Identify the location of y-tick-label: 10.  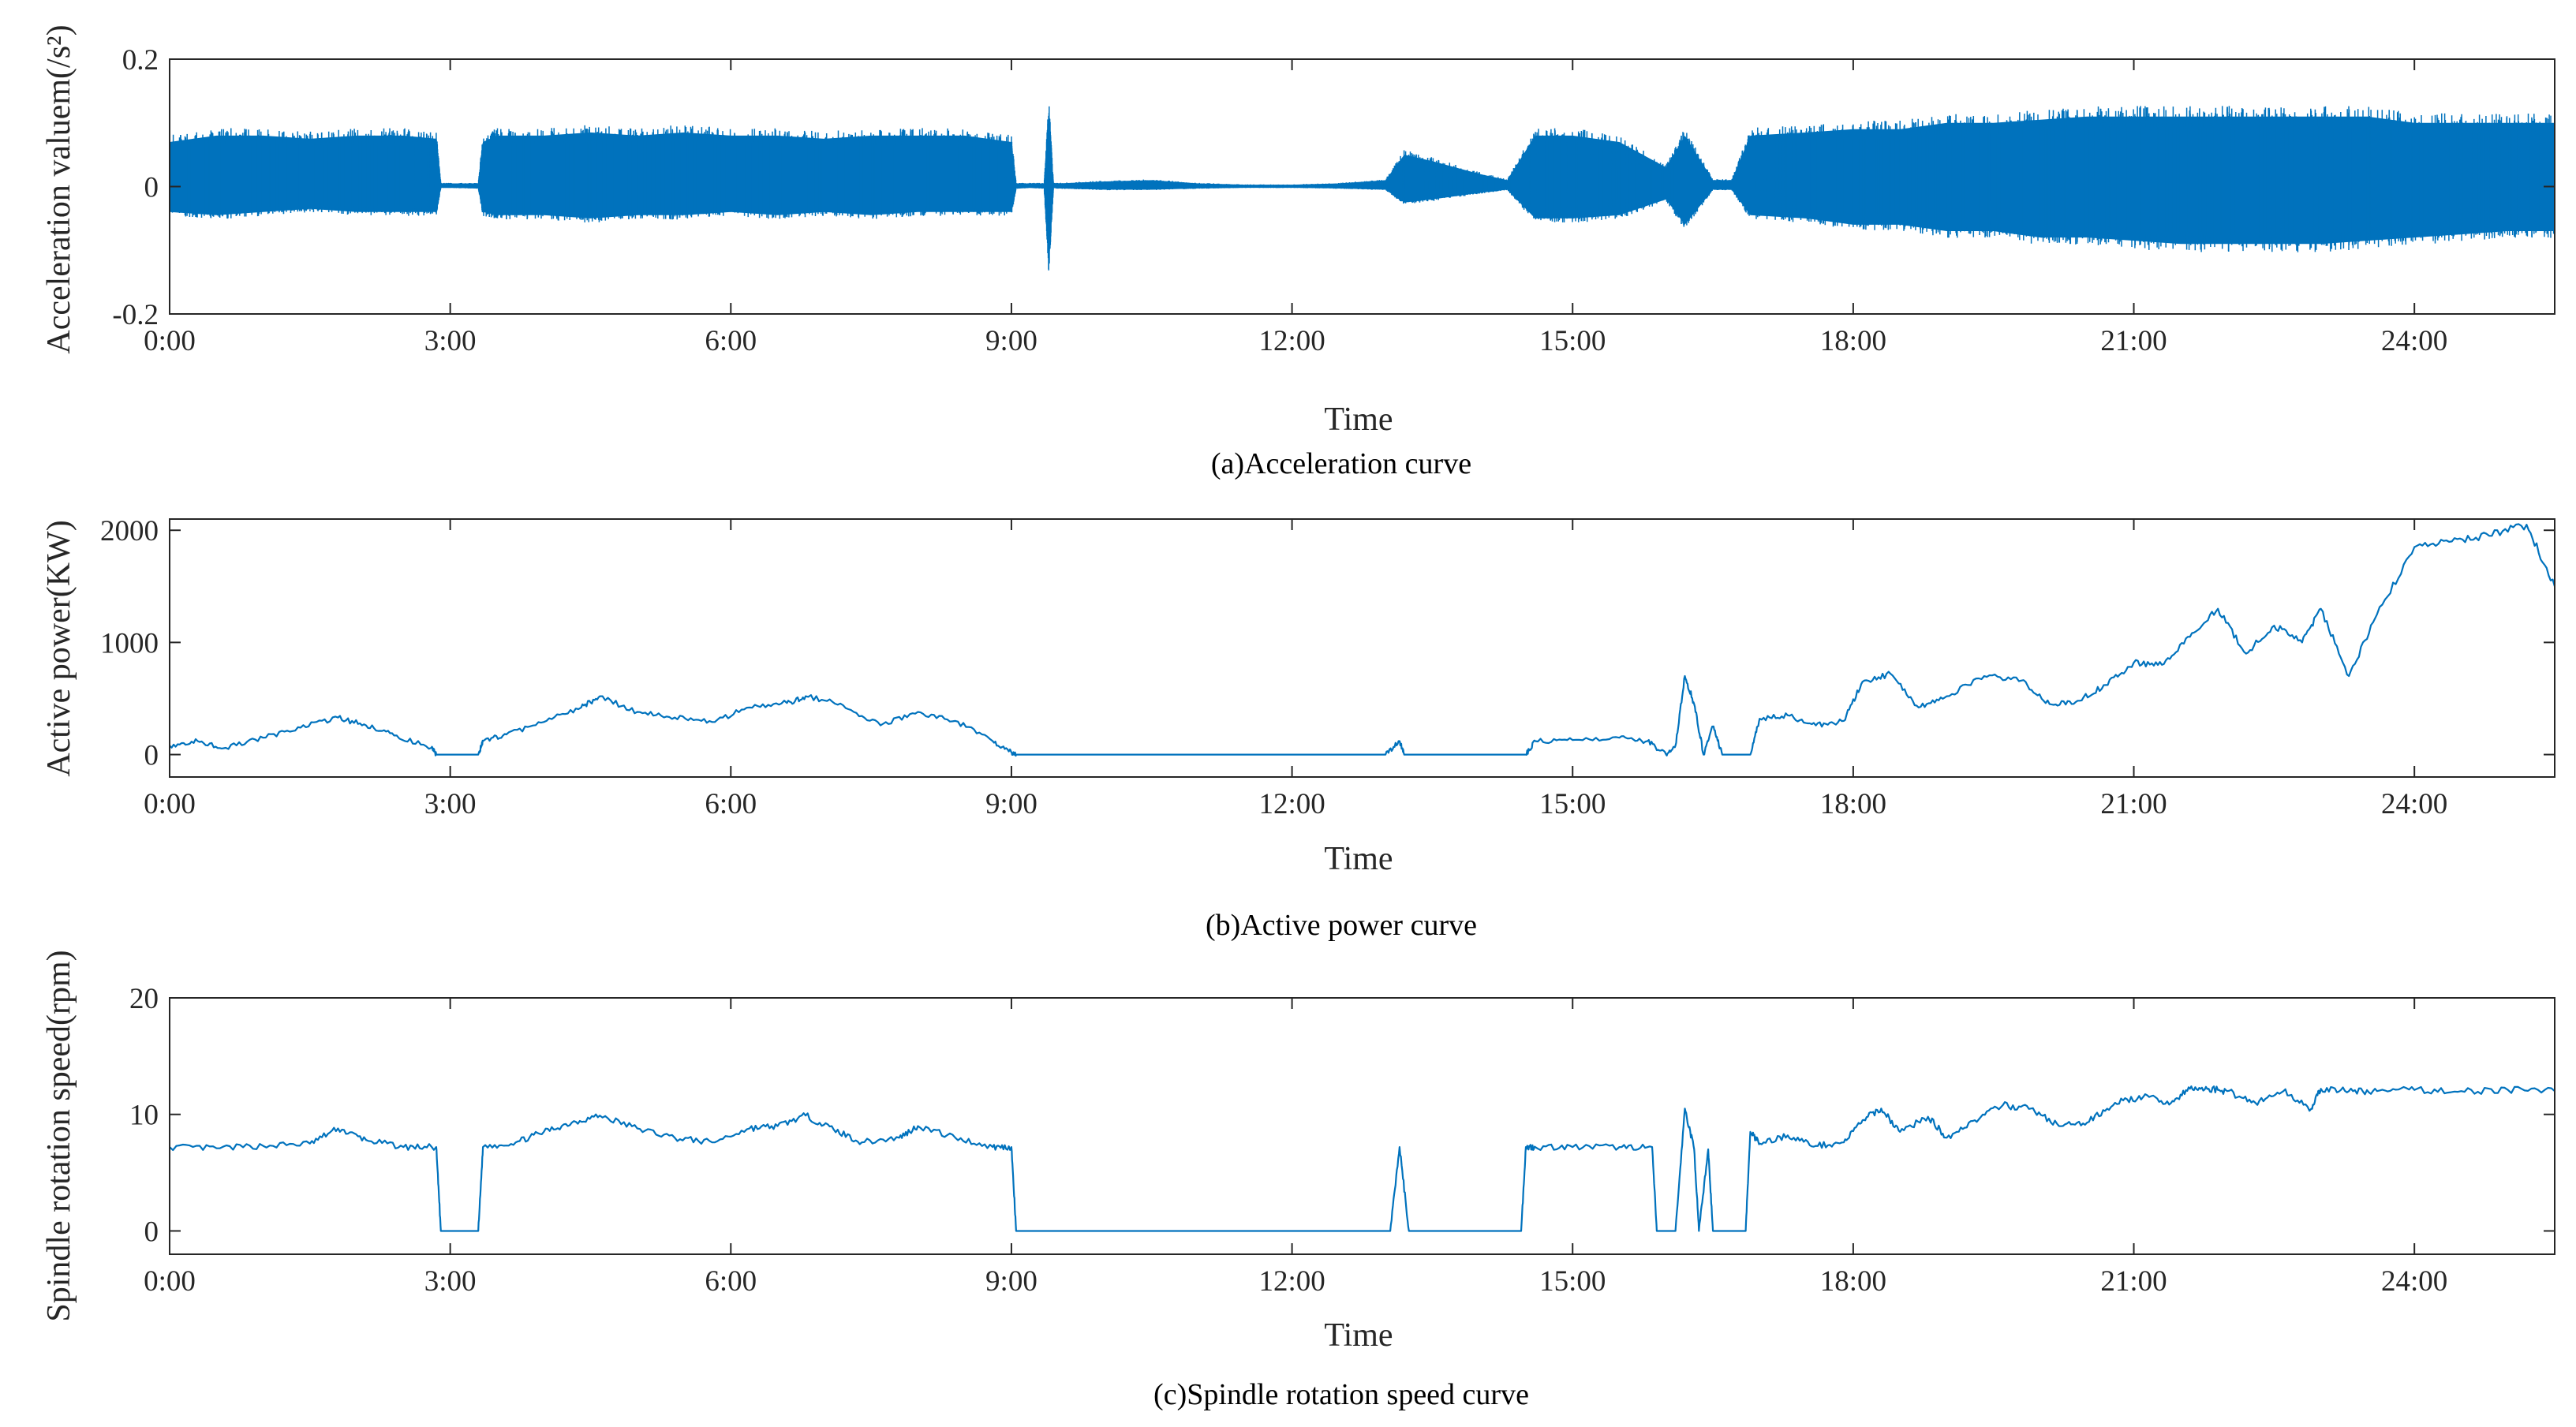
(144, 1116).